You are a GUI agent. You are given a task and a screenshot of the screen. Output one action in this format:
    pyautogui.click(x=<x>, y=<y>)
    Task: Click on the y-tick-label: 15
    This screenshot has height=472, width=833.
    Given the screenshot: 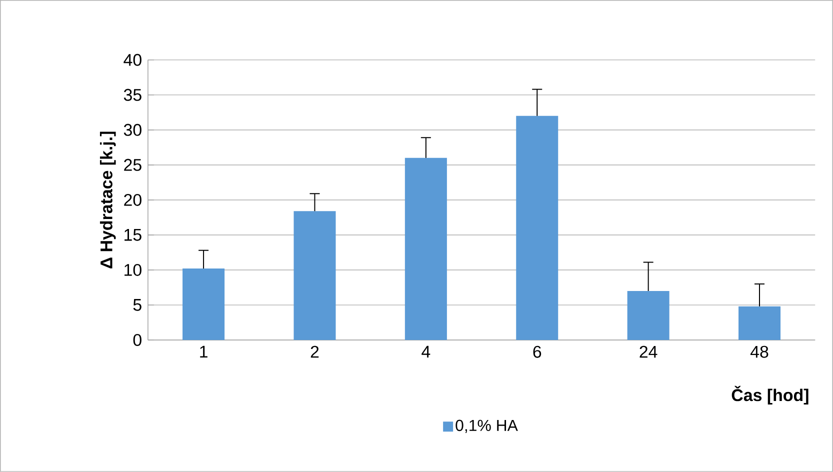 What is the action you would take?
    pyautogui.click(x=133, y=235)
    